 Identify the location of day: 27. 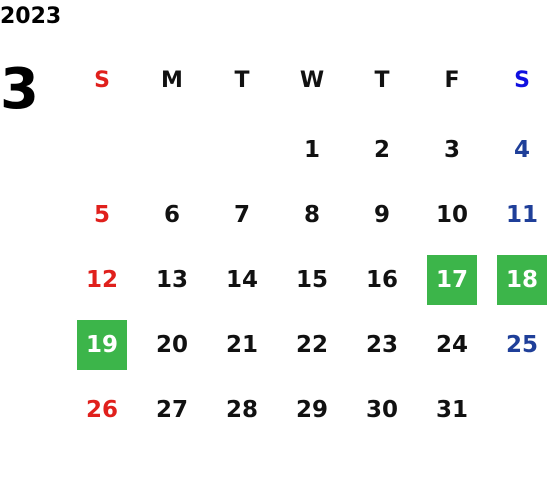
(171, 410).